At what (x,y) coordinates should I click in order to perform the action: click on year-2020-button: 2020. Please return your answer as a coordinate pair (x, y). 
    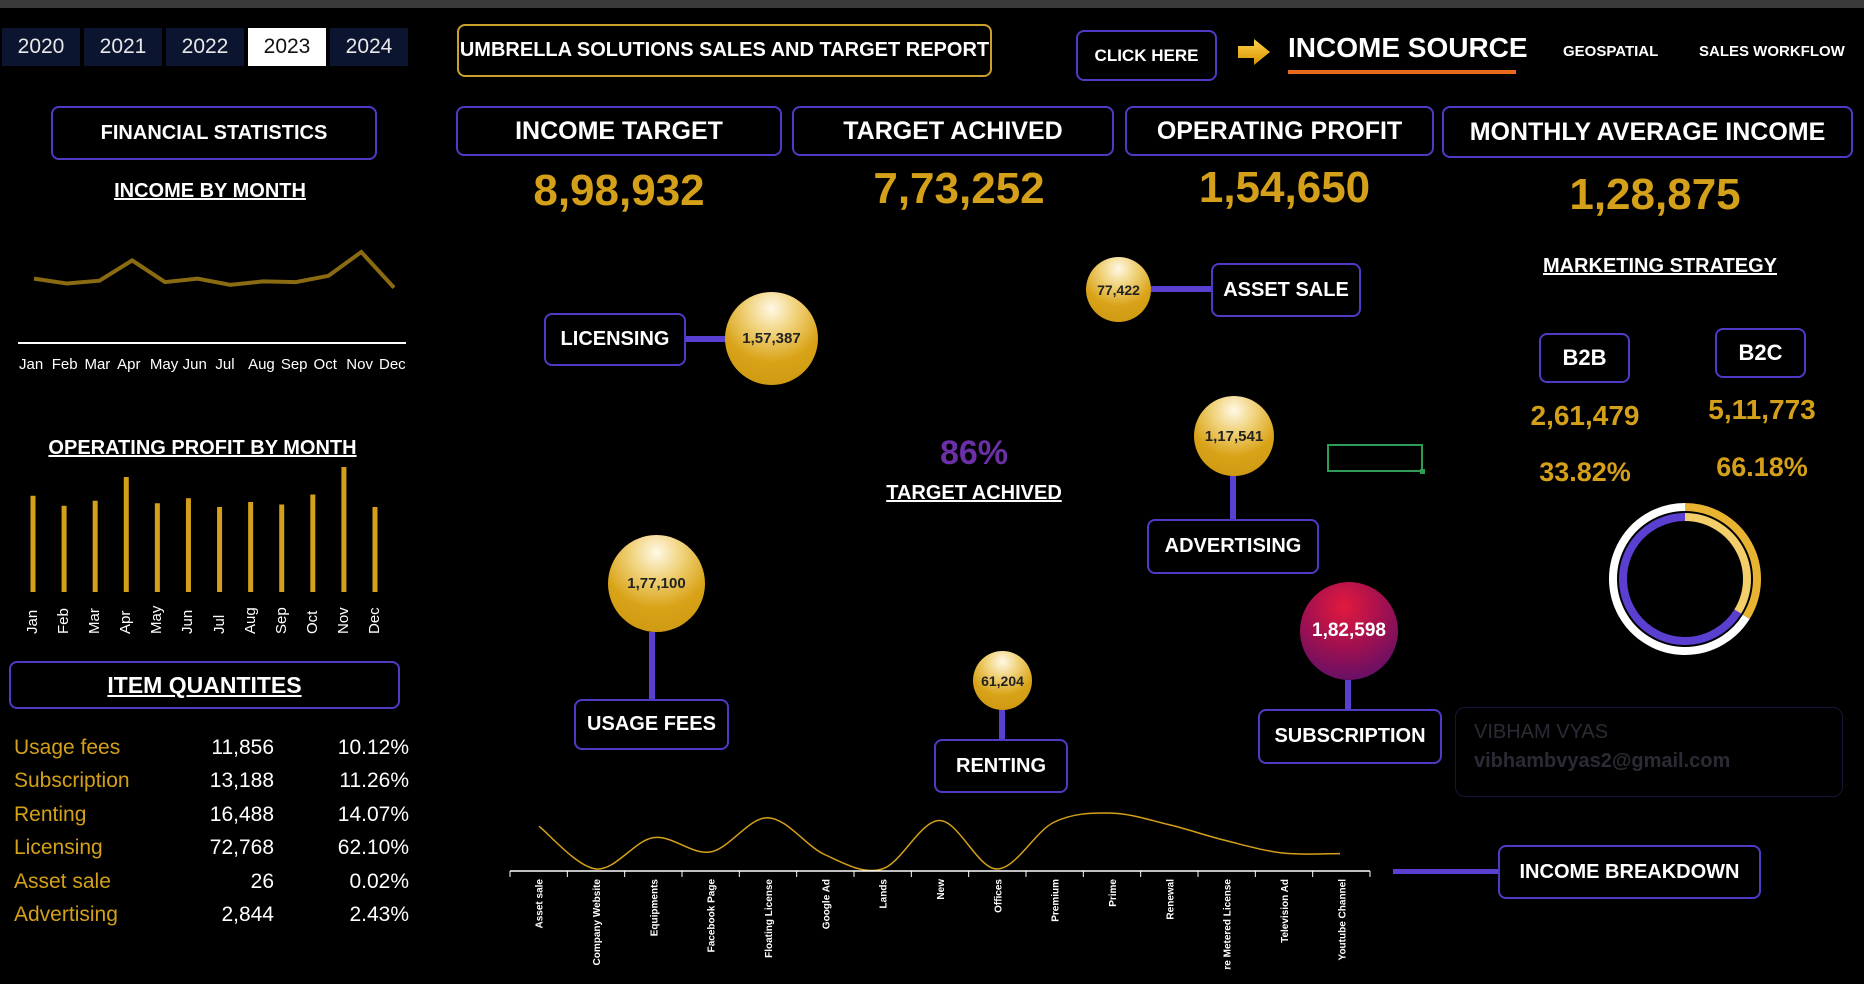
    Looking at the image, I should click on (41, 47).